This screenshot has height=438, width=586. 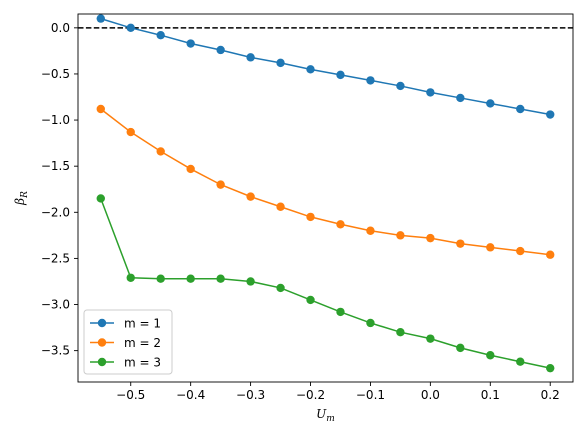 I want to click on x-tick-label: −0.5, so click(x=130, y=395).